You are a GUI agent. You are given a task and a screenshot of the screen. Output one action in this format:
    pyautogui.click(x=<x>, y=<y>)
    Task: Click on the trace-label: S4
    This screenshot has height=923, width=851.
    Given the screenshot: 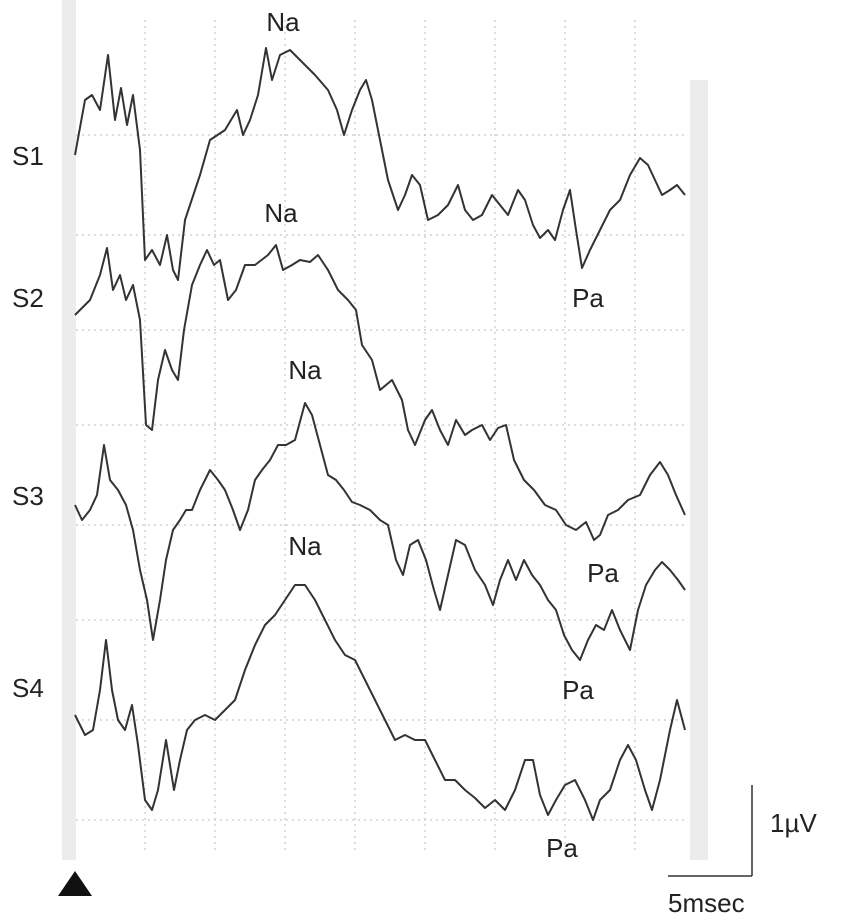 What is the action you would take?
    pyautogui.click(x=28, y=688)
    